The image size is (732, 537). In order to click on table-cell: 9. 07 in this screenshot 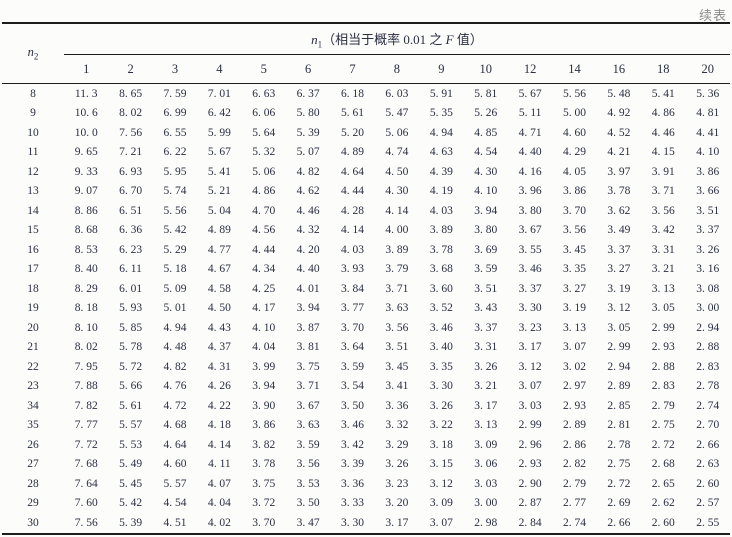, I will do `click(86, 191)`.